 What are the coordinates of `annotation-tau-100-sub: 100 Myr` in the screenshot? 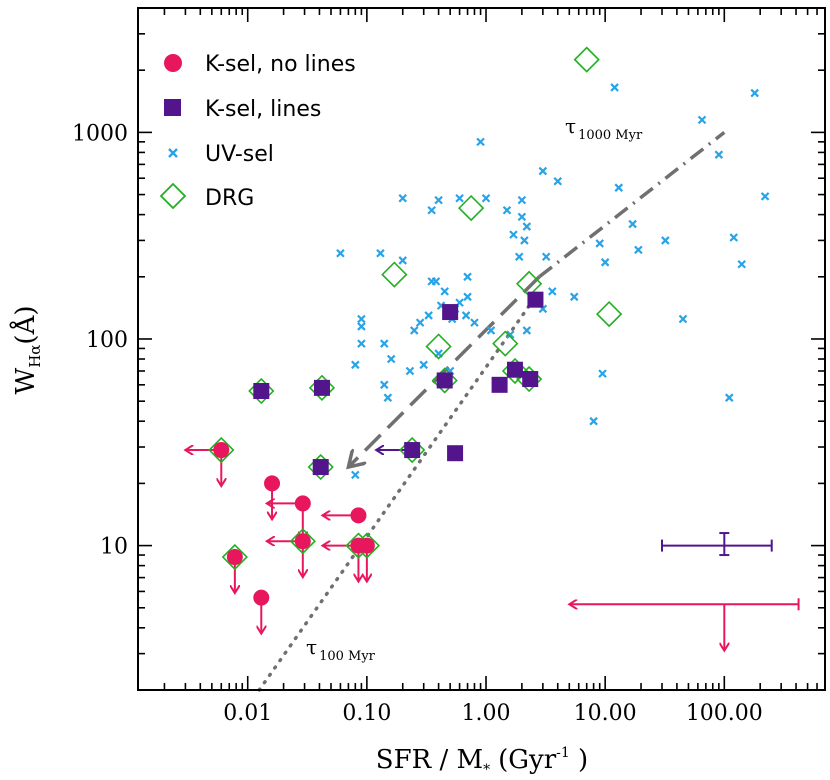 It's located at (347, 656).